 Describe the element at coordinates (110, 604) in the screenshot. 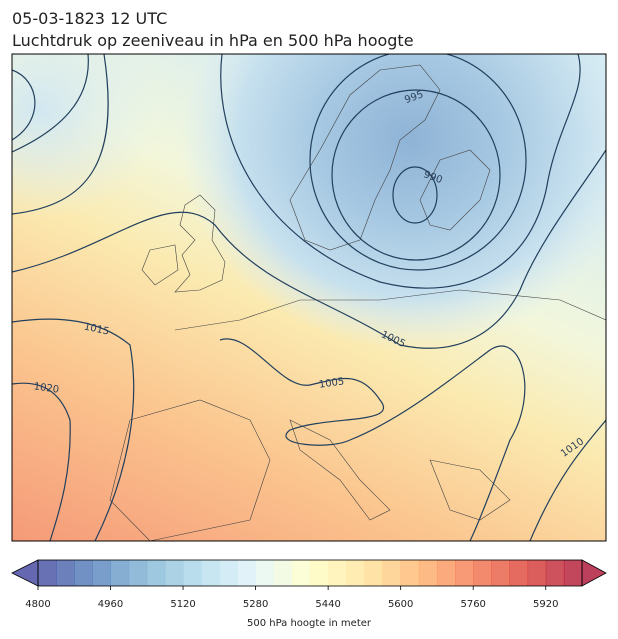

I see `colorbar-tick-label: 4960` at that location.